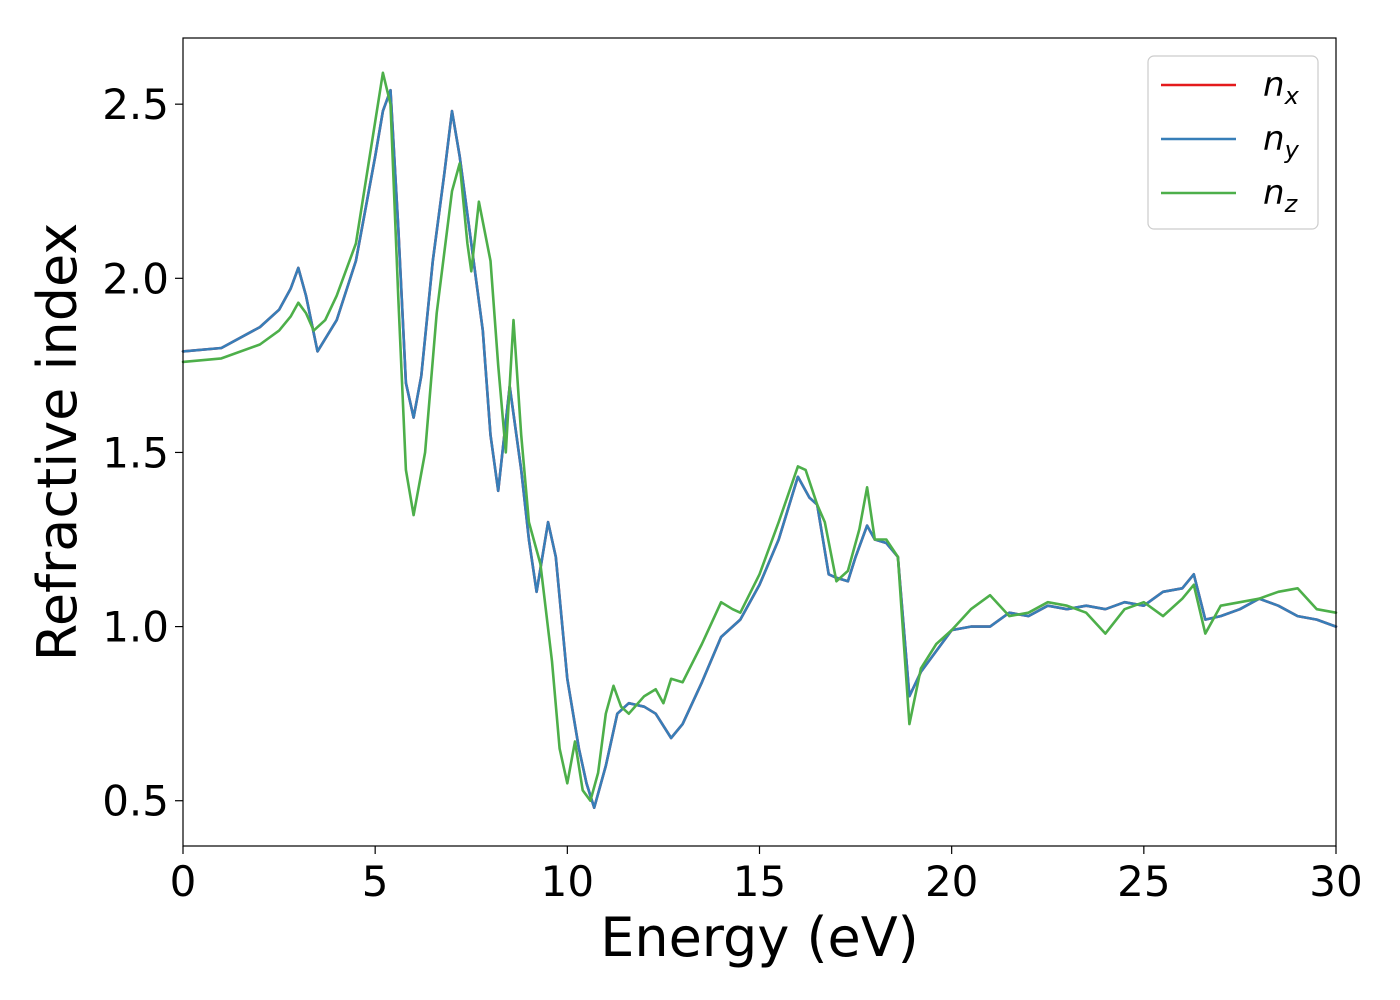 The height and width of the screenshot is (1000, 1400). What do you see at coordinates (759, 937) in the screenshot?
I see `x-axis-label: Energy (eV)` at bounding box center [759, 937].